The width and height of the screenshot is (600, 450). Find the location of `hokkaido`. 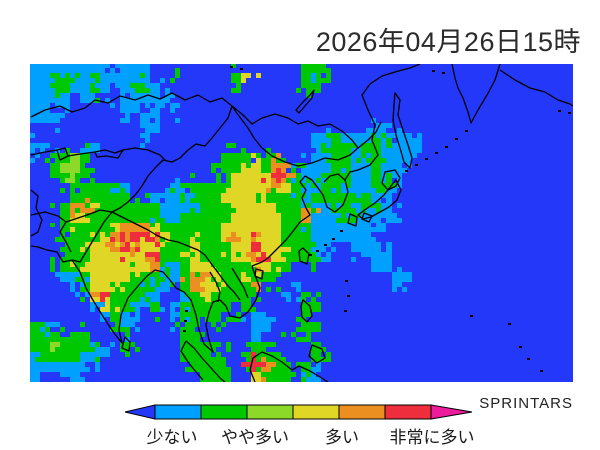

hokkaido is located at coordinates (391, 180).